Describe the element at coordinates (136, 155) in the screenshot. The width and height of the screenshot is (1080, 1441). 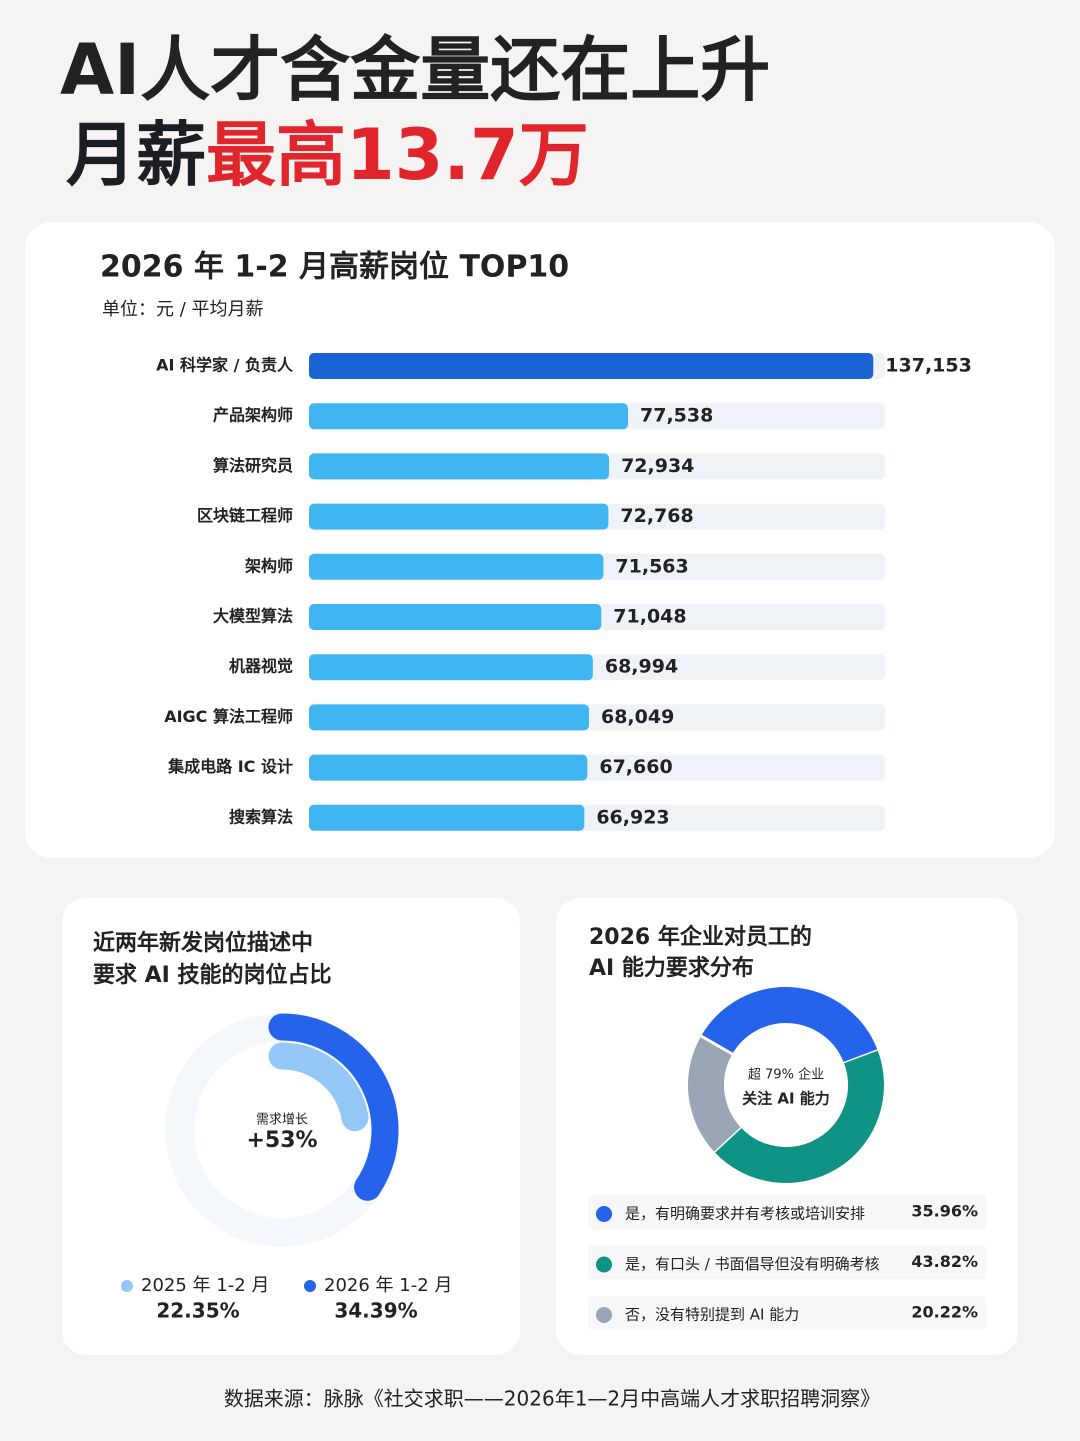
I see `headline-part: 月薪` at that location.